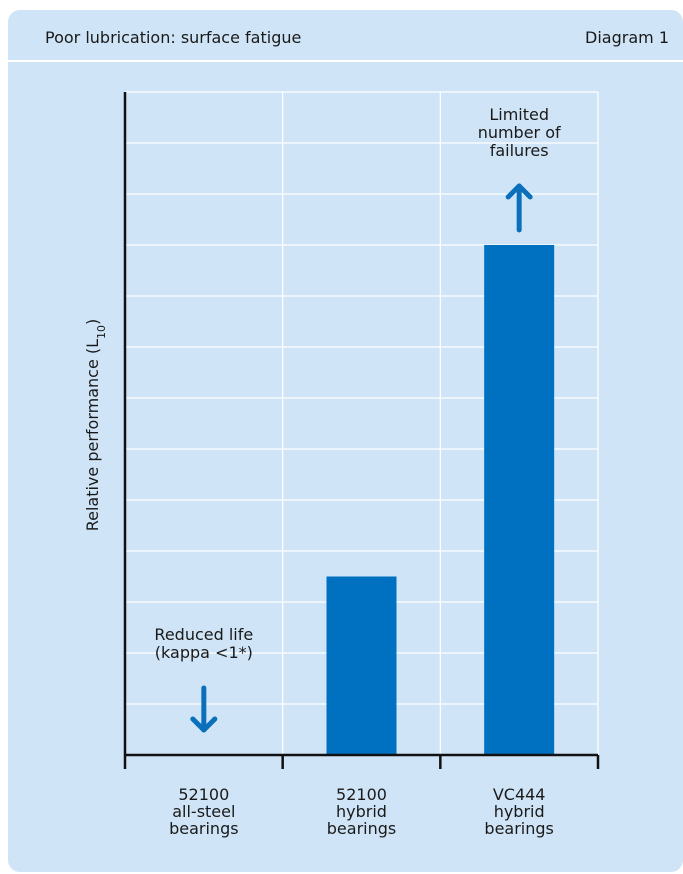 The image size is (683, 874). I want to click on annotation-text: Reduced life (kappa <1*), so click(203, 643).